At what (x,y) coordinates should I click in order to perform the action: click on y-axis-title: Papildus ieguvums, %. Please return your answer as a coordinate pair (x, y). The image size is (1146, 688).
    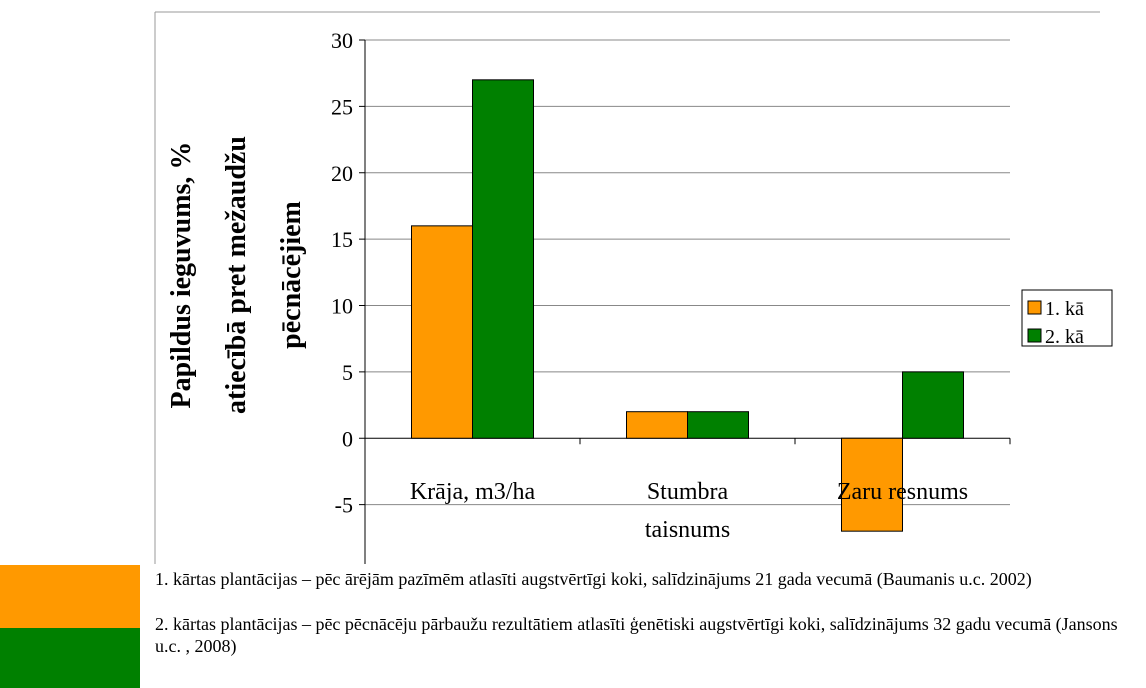
    Looking at the image, I should click on (181, 275).